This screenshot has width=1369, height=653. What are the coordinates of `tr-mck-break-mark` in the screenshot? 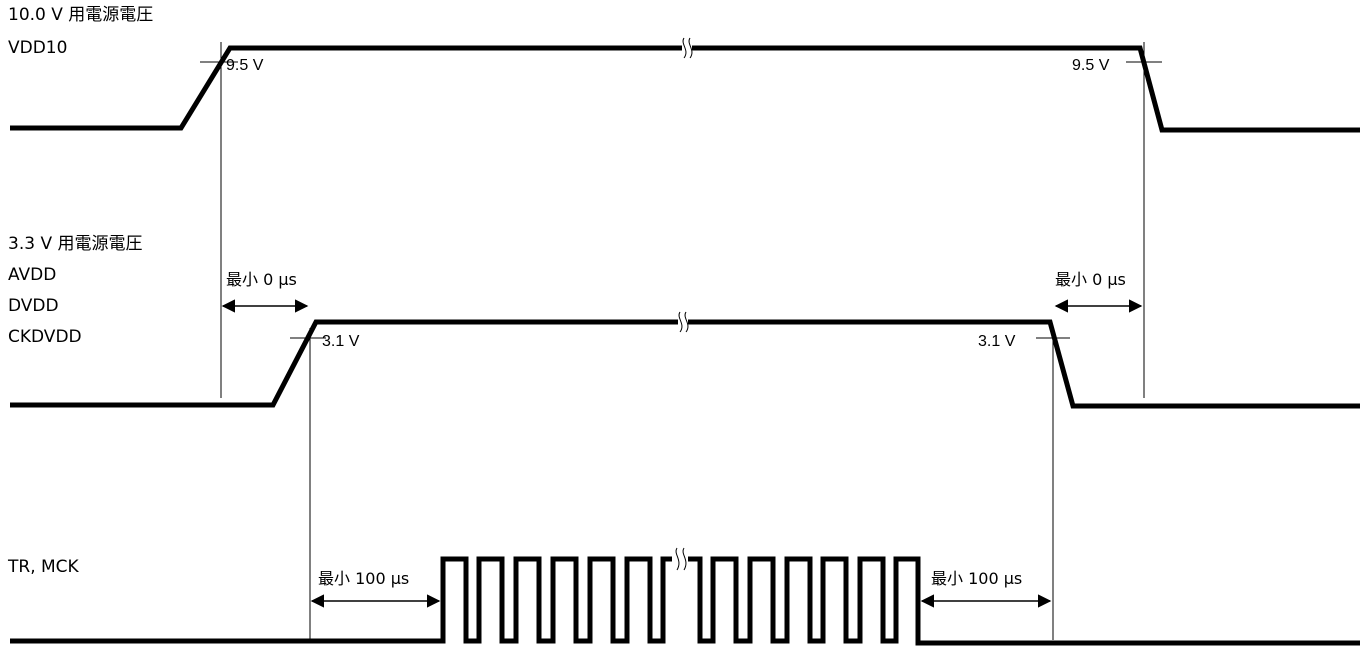 It's located at (680, 559).